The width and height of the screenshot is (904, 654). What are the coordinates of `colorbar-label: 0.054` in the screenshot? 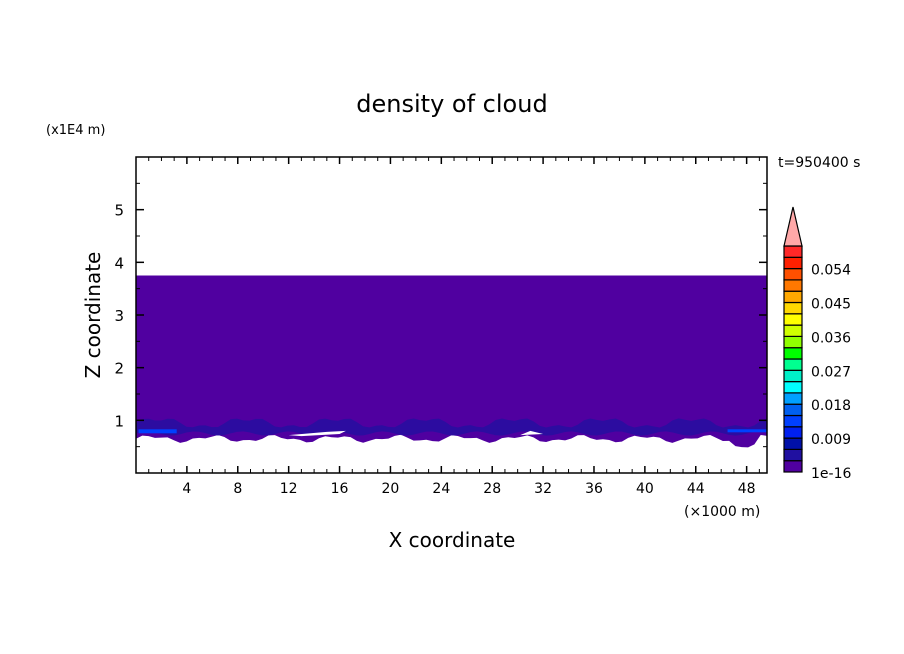 It's located at (831, 271).